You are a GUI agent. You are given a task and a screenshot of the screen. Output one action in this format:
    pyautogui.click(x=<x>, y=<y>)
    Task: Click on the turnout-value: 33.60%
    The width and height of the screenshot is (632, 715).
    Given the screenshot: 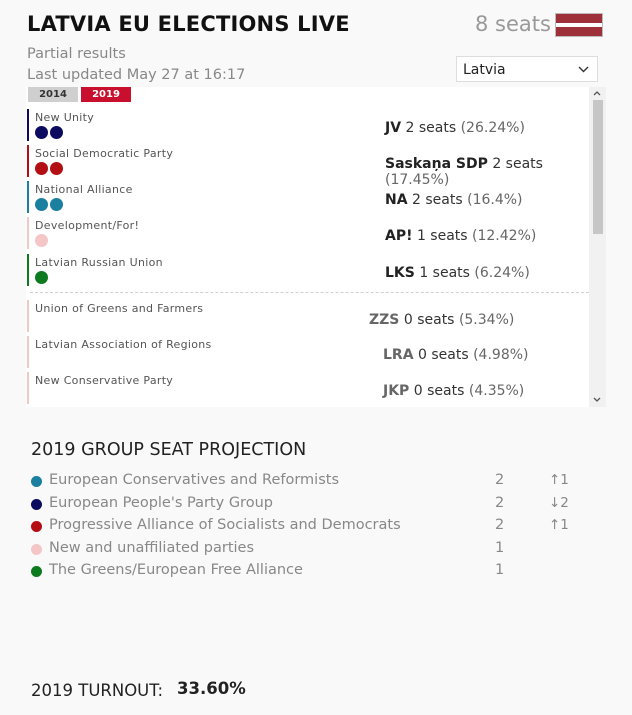 What is the action you would take?
    pyautogui.click(x=211, y=688)
    